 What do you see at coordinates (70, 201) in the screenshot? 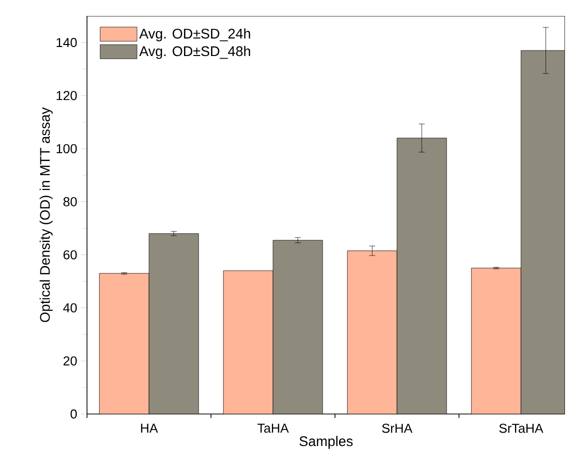
I see `y-tick-label: 80` at bounding box center [70, 201].